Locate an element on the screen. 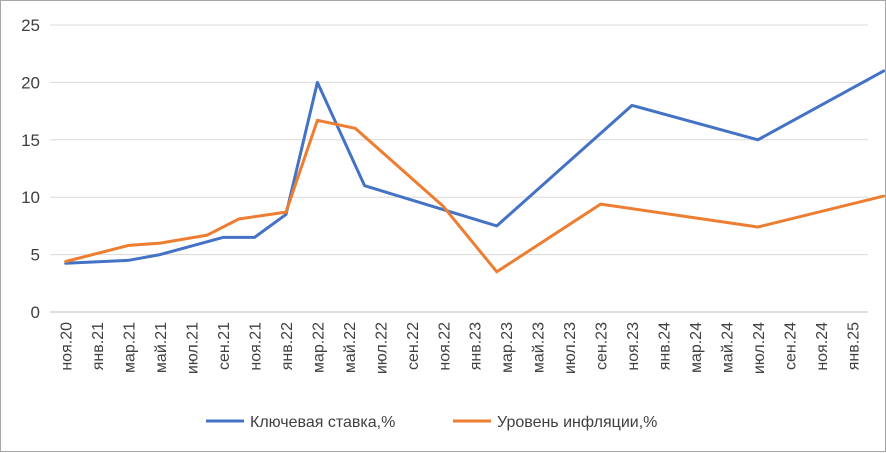 The image size is (886, 453). x-tick-label: май.21 is located at coordinates (161, 347).